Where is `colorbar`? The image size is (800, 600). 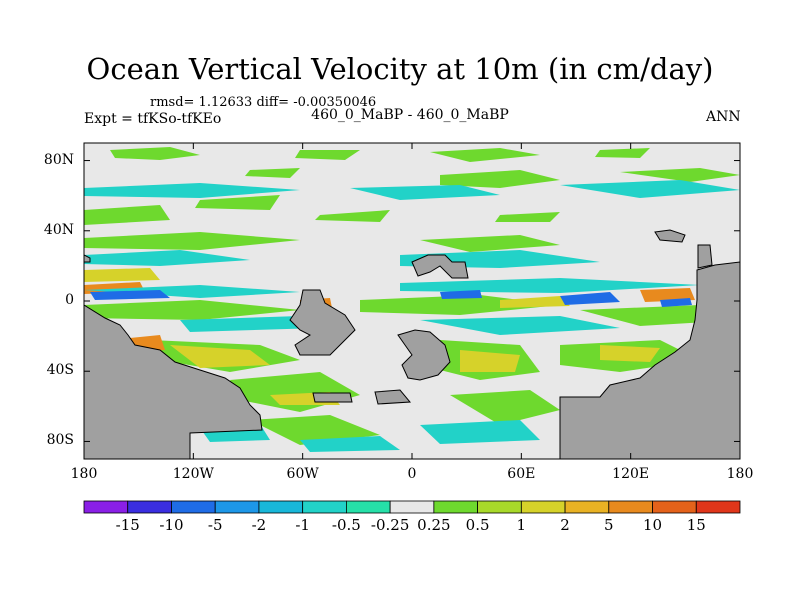 colorbar is located at coordinates (412, 507).